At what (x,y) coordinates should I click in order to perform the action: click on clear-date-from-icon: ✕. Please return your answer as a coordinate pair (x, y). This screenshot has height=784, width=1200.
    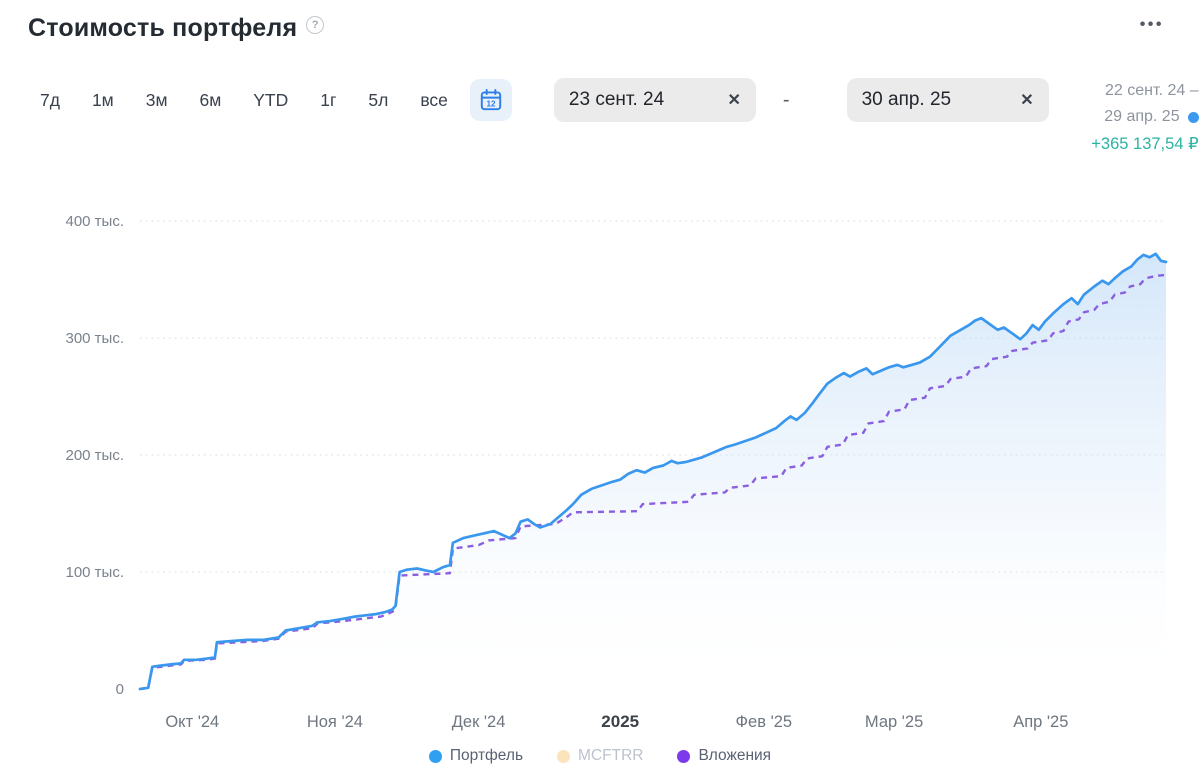
    Looking at the image, I should click on (734, 100).